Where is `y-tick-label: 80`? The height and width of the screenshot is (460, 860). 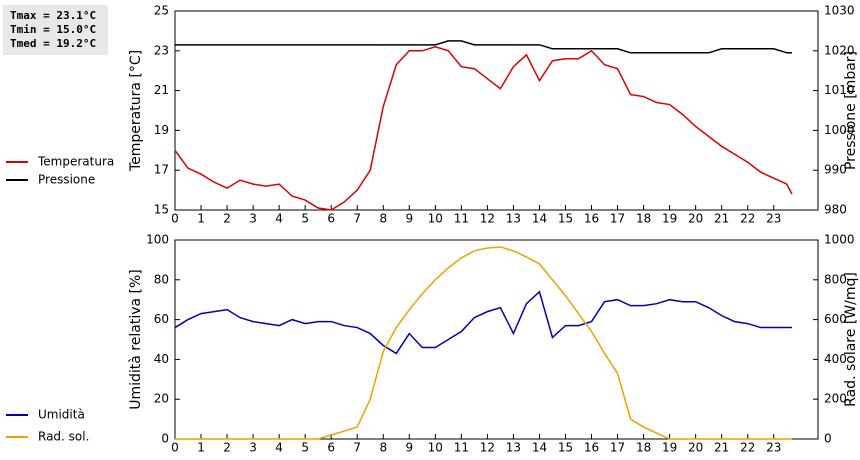
y-tick-label: 80 is located at coordinates (161, 279).